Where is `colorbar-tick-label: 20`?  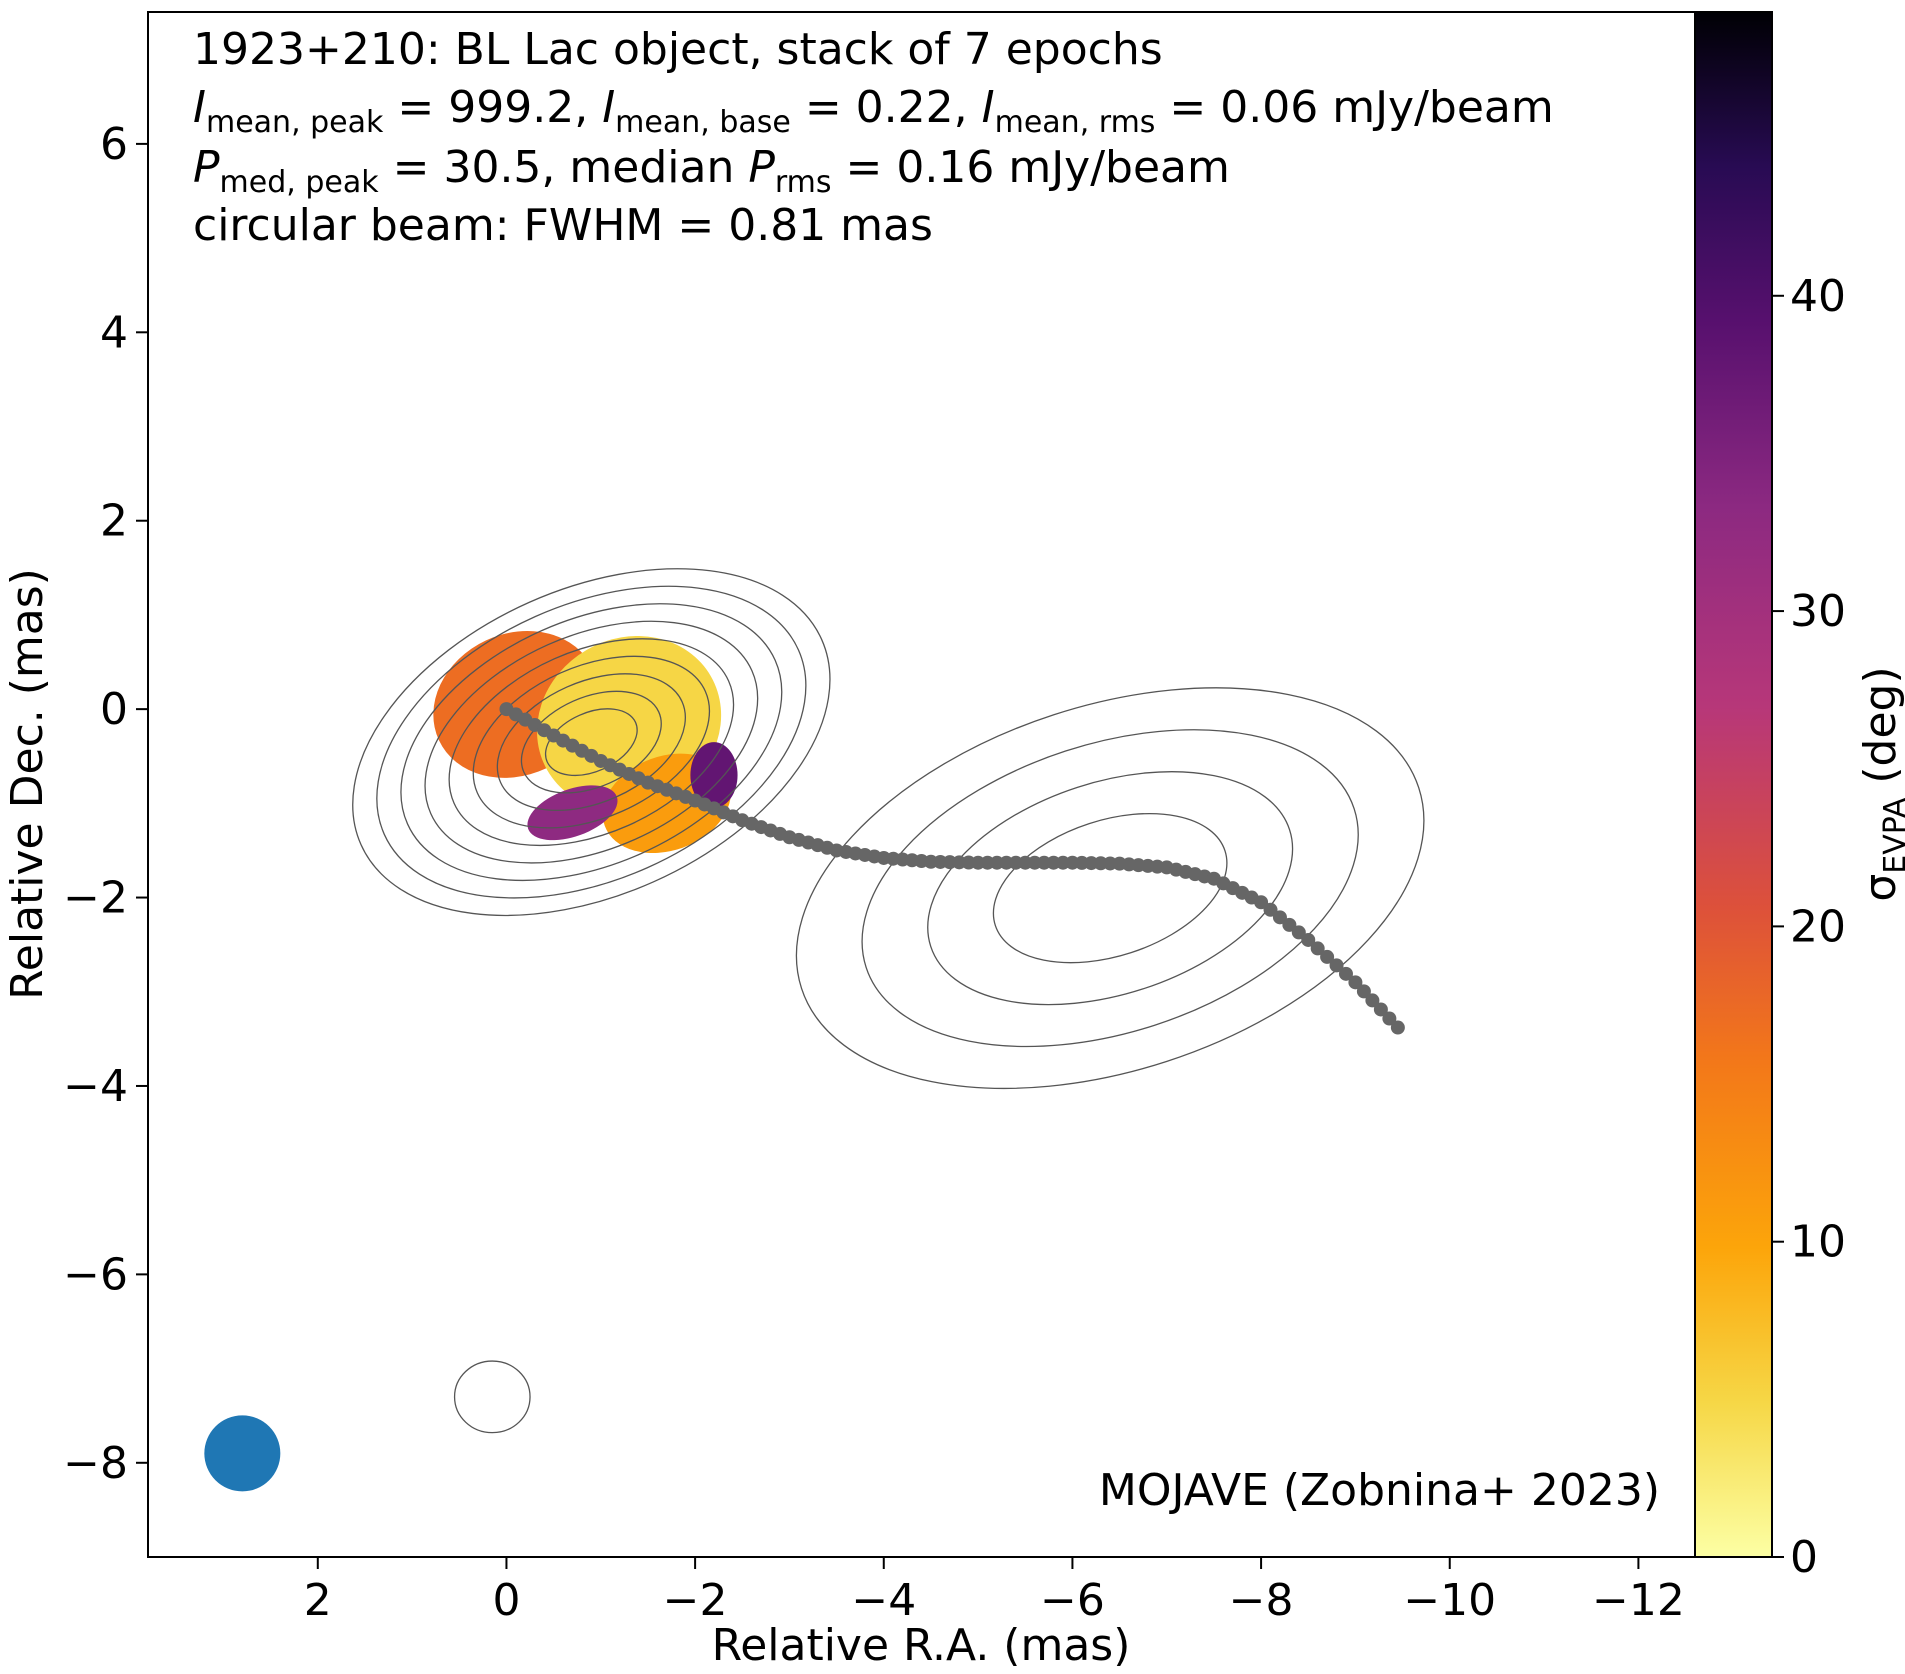 colorbar-tick-label: 20 is located at coordinates (1818, 926).